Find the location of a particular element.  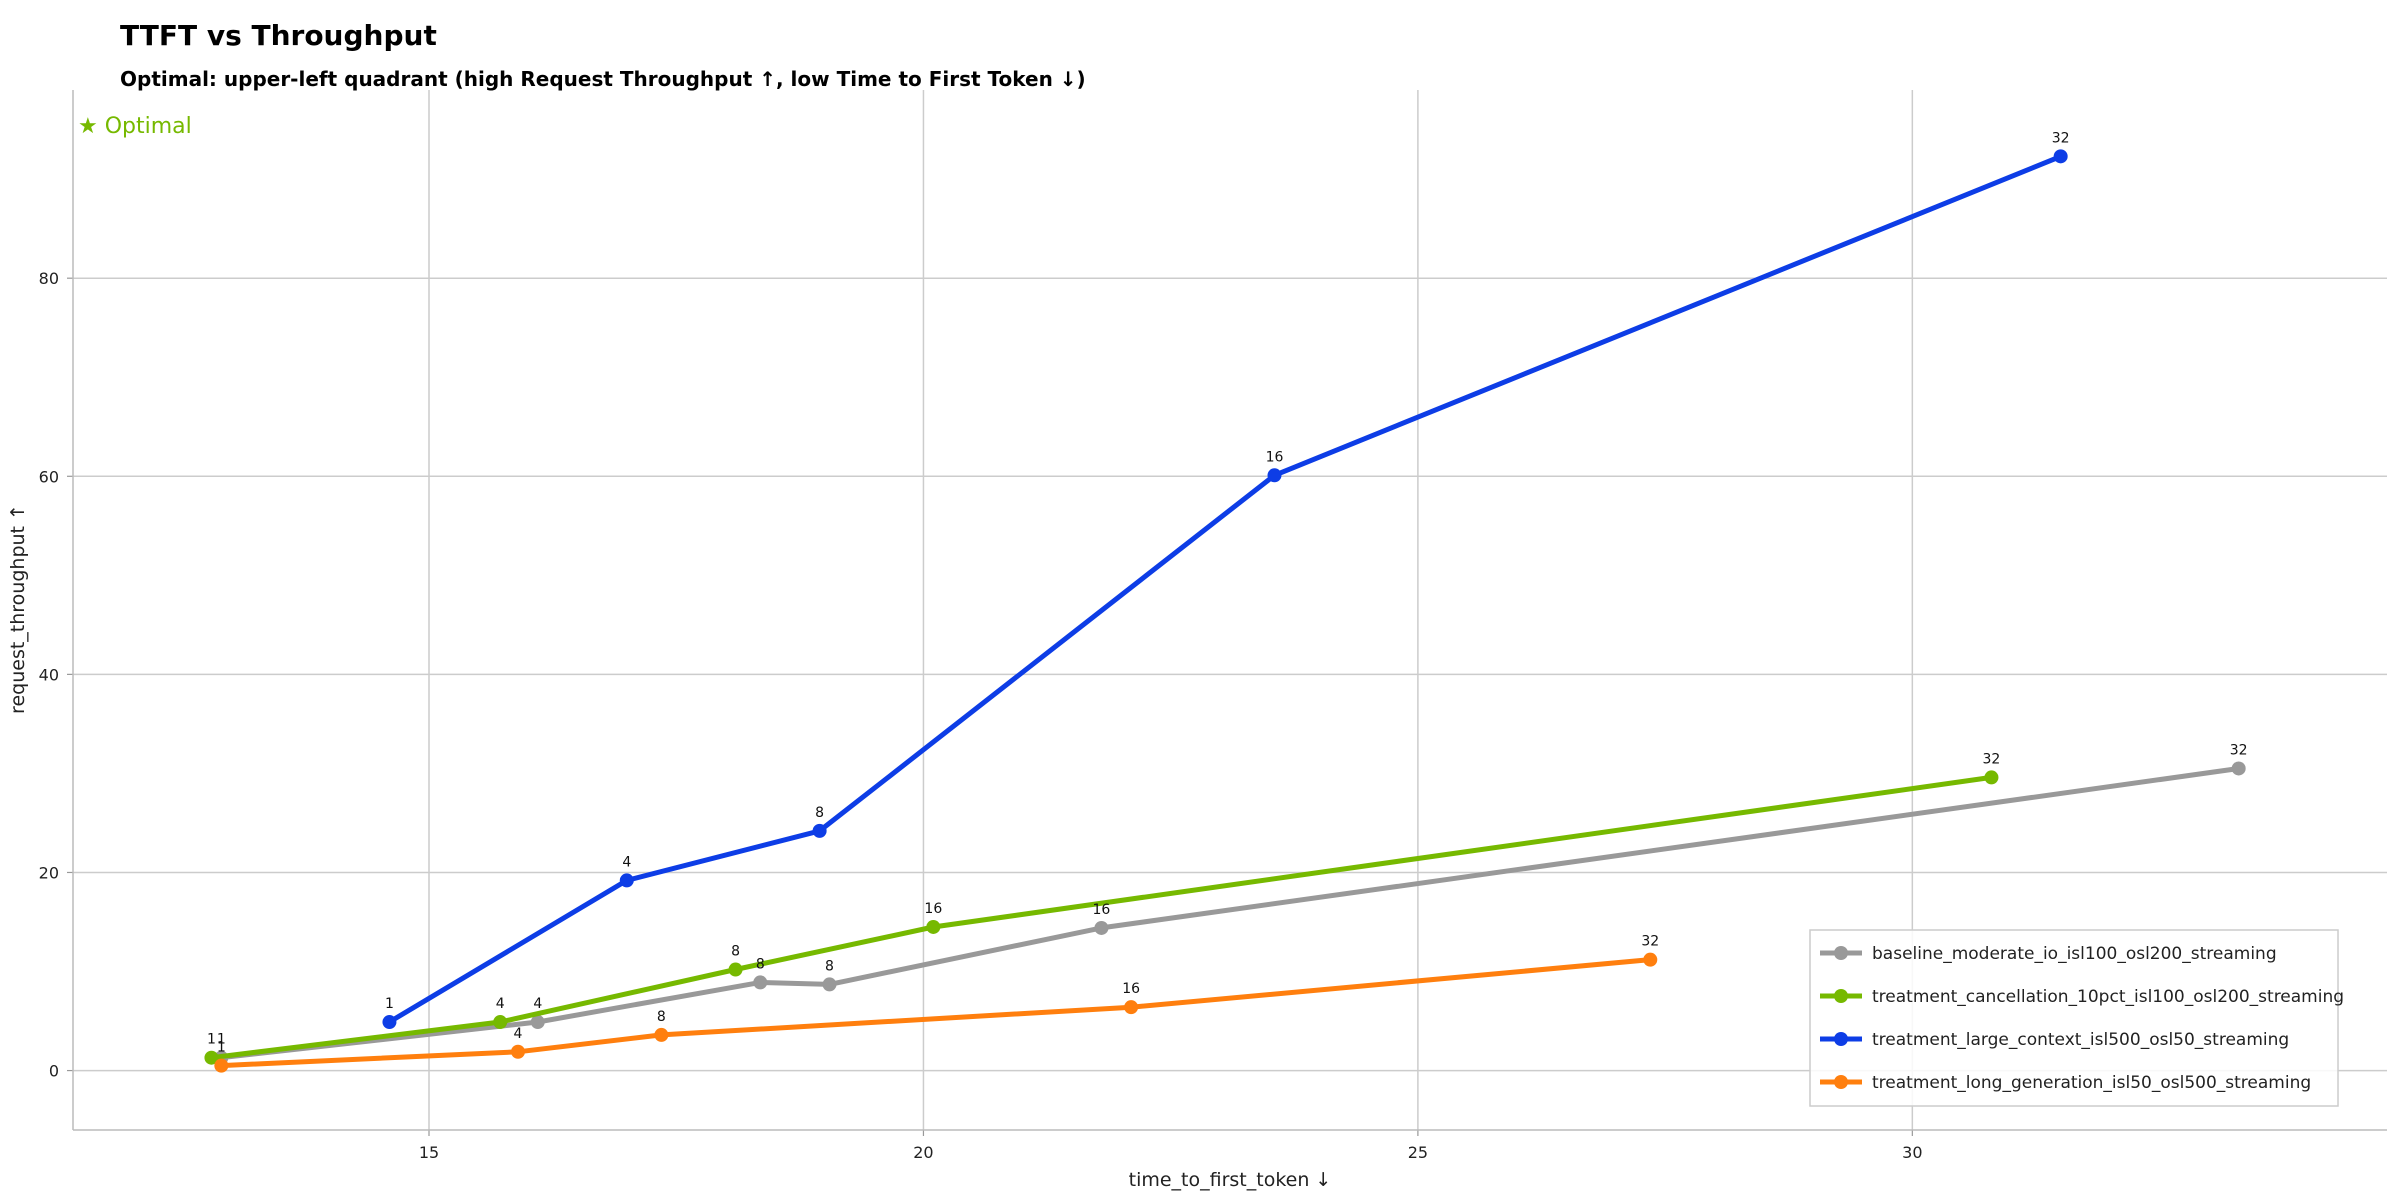

x-tick-label: 15 is located at coordinates (429, 1152).